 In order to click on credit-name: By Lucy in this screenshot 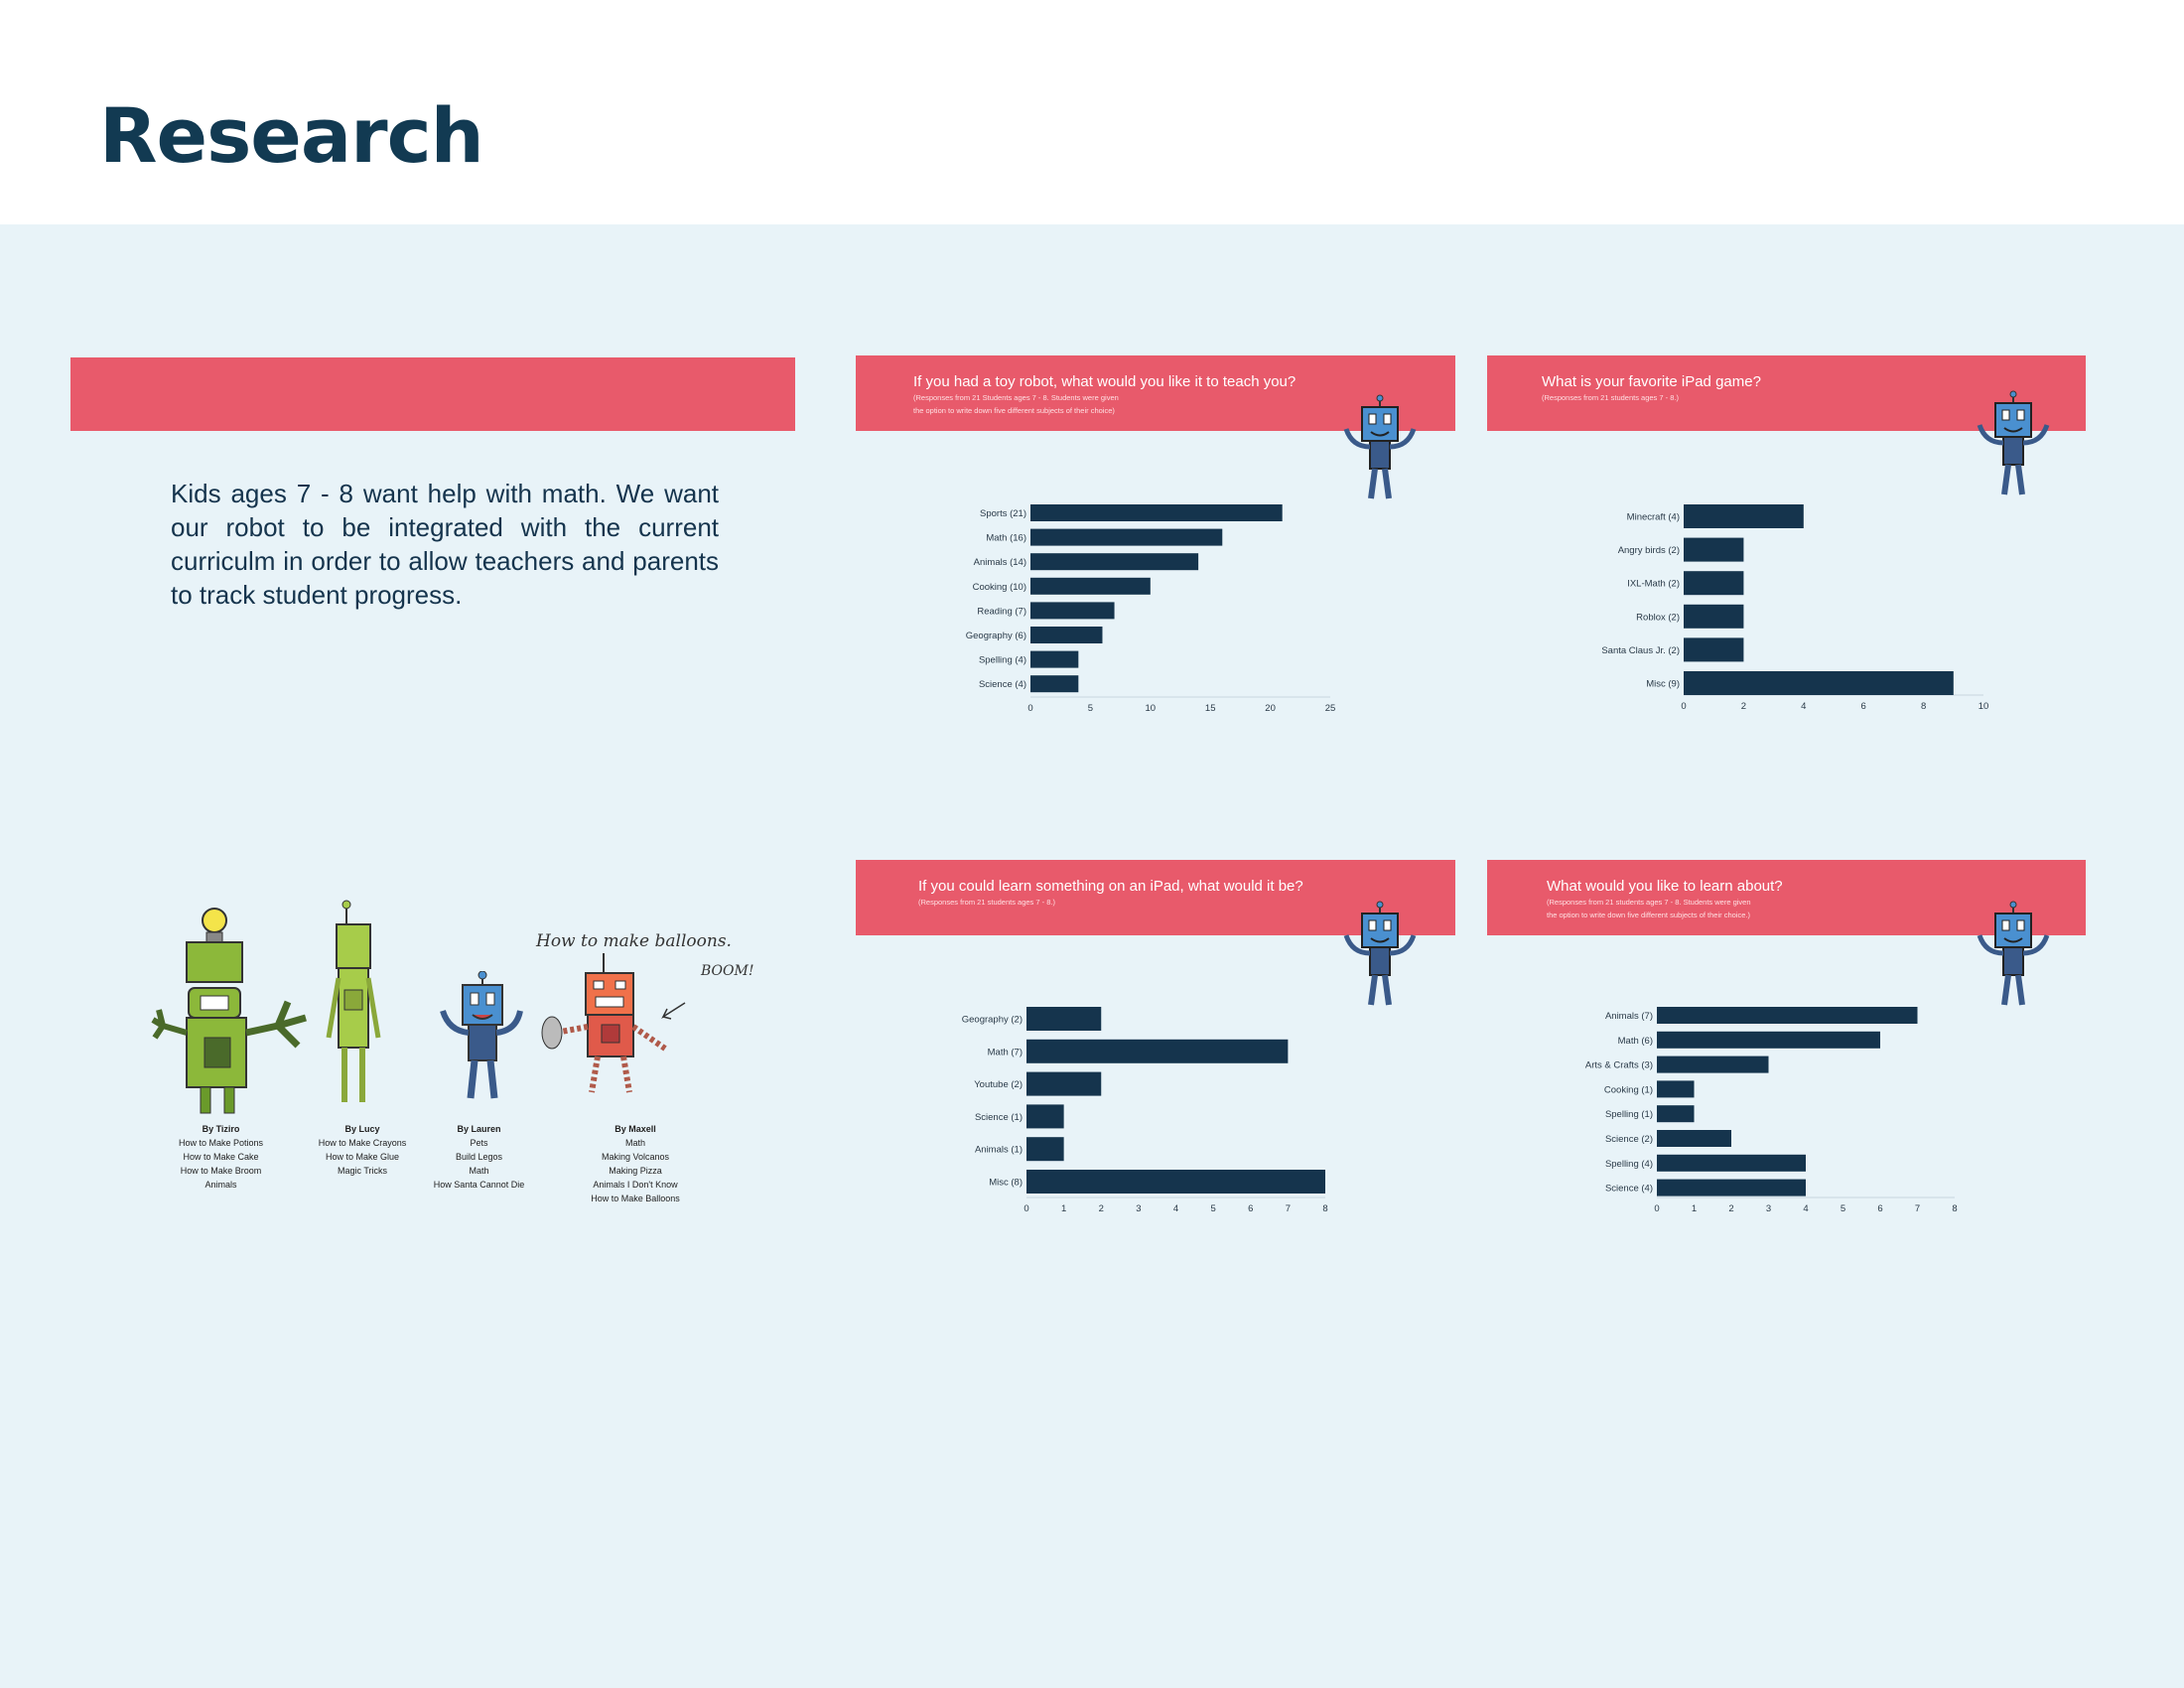, I will do `click(362, 1129)`.